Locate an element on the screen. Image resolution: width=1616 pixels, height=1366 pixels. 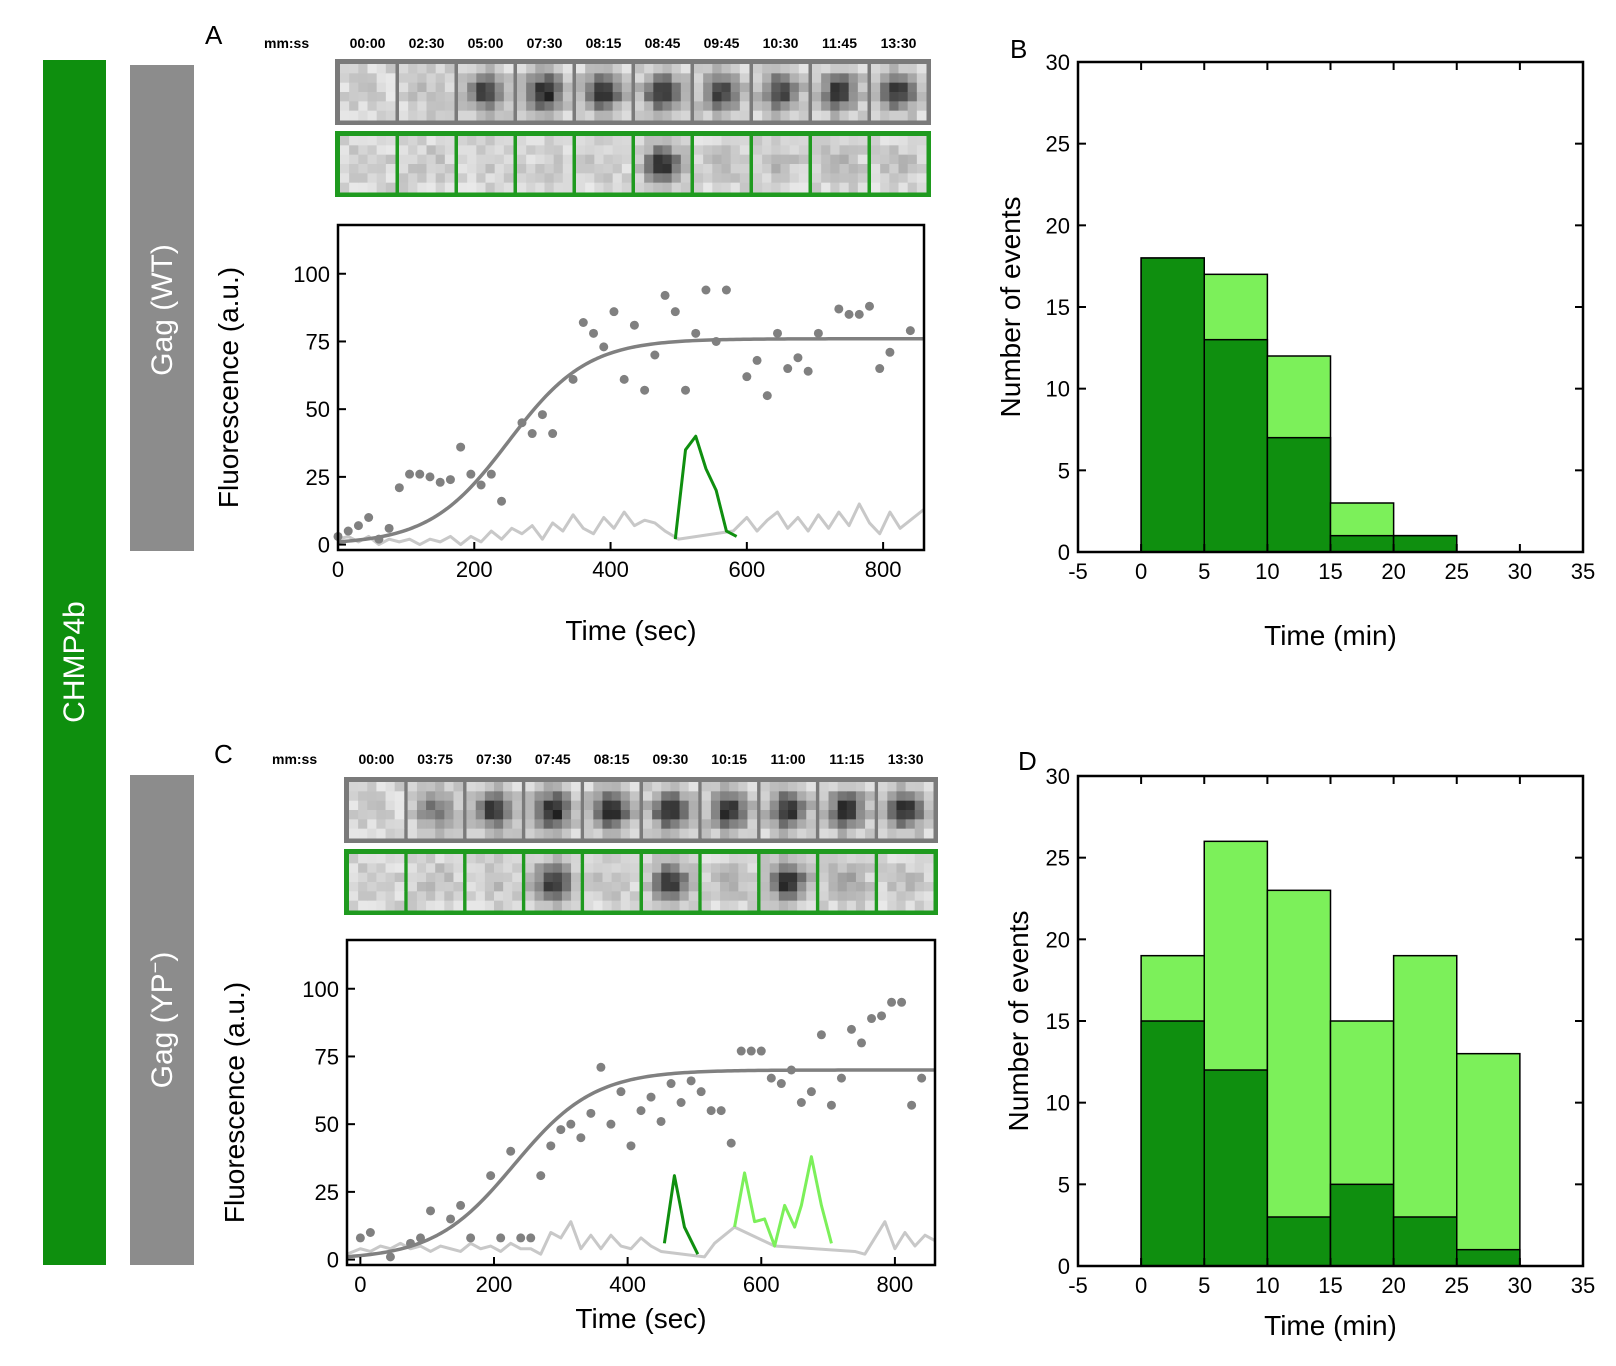
bar-subset is located at coordinates (1299, 1241).